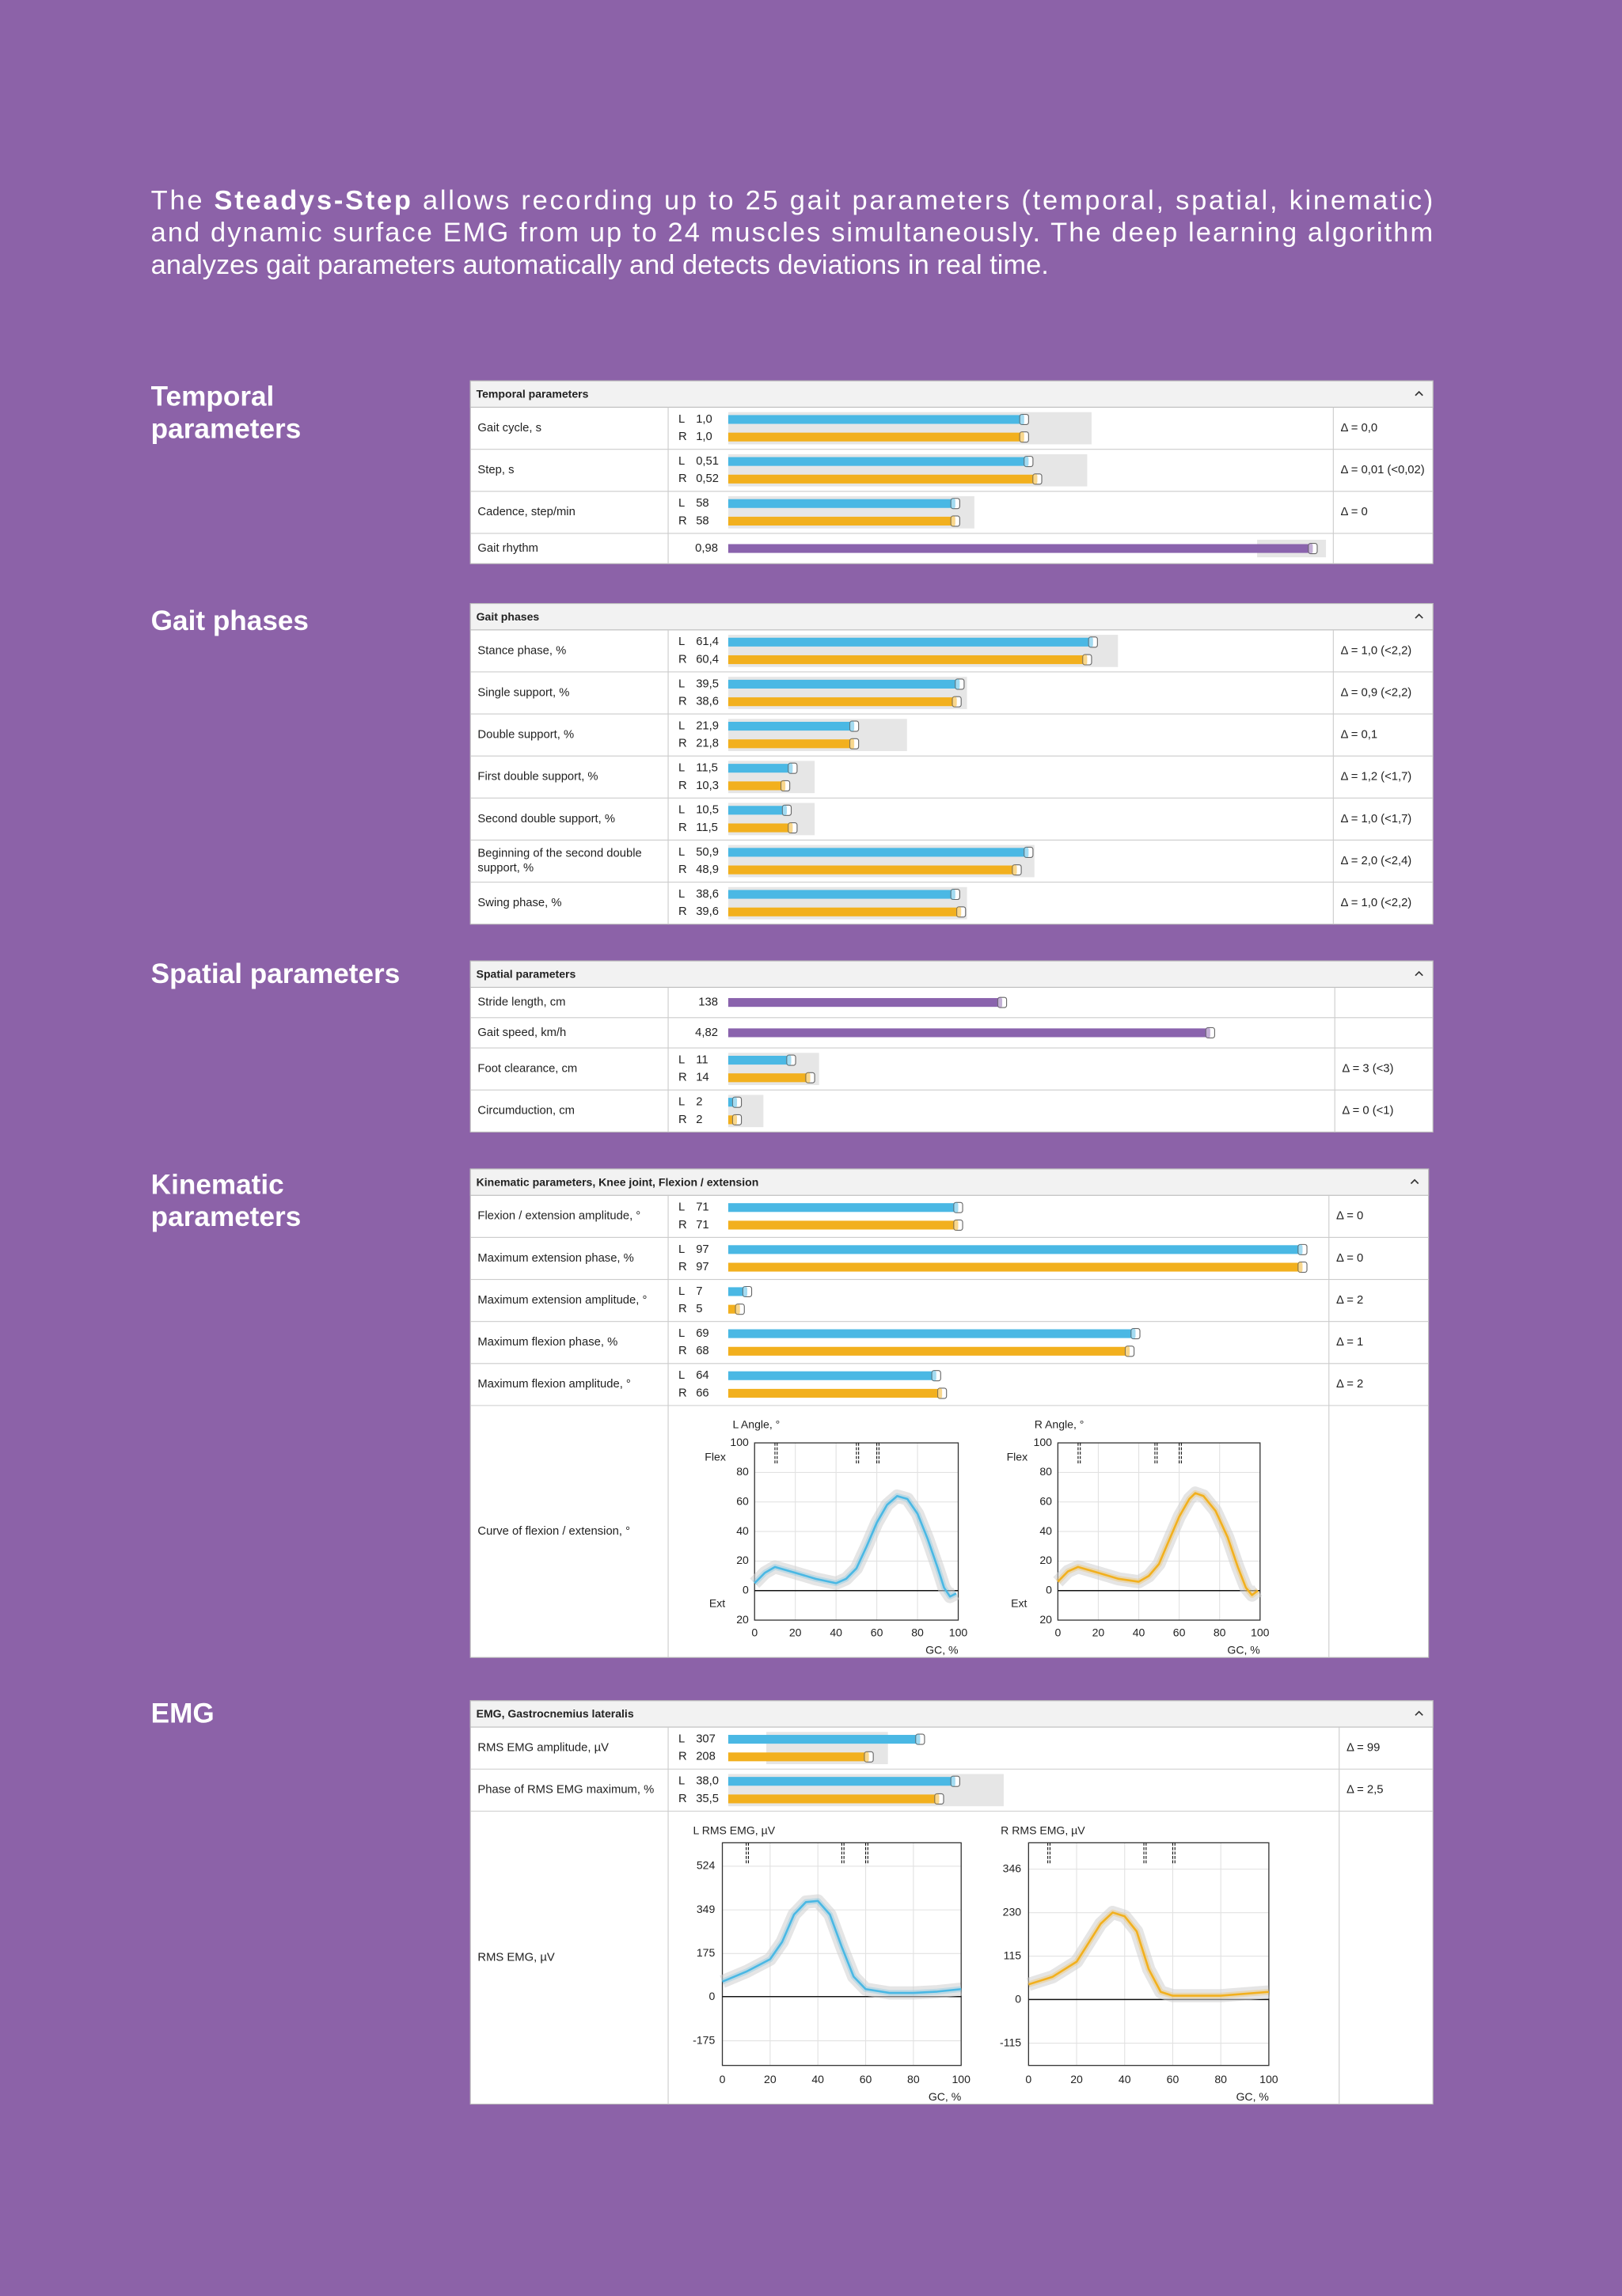  What do you see at coordinates (1383, 470) in the screenshot?
I see `delta: Δ = 0,01 (<0,02)` at bounding box center [1383, 470].